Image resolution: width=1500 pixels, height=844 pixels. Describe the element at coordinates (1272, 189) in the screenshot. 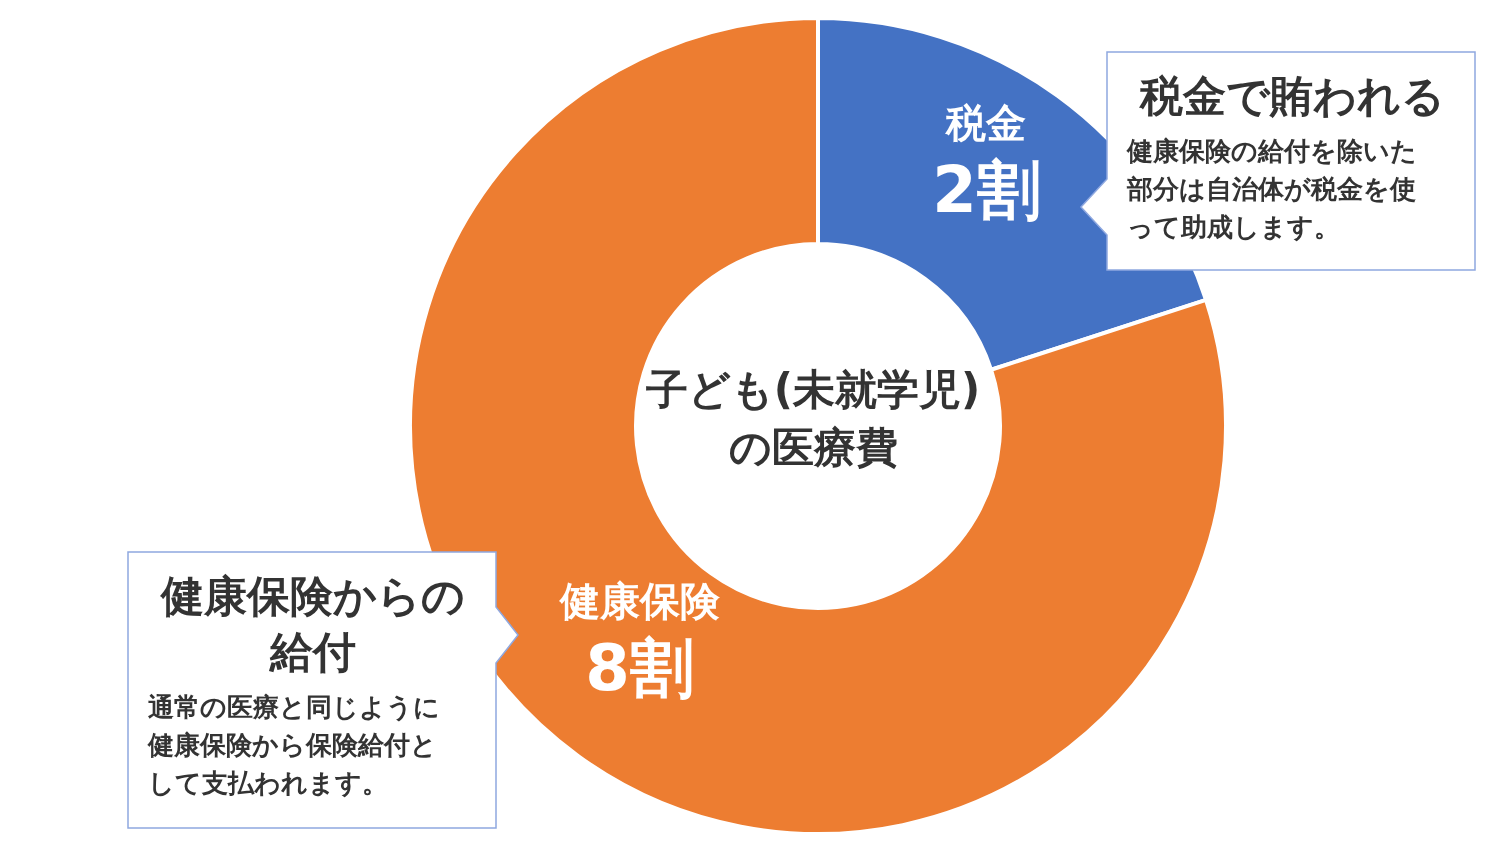

I see `text: 健康保険の給付を除いた部分は自治体が税金を使って助成します。` at that location.